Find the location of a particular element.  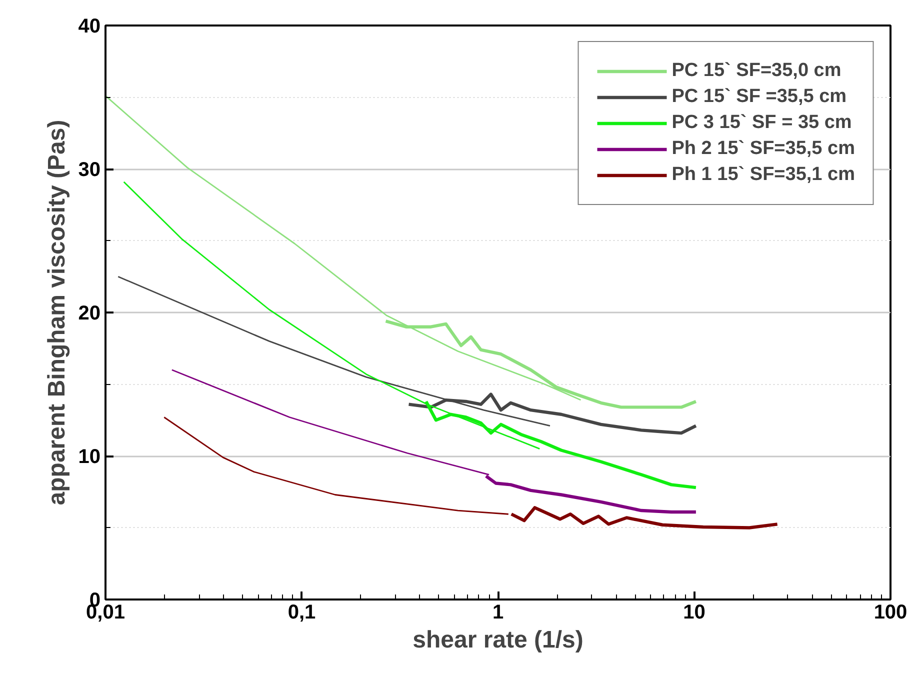

x-tick-label: 100 is located at coordinates (891, 613).